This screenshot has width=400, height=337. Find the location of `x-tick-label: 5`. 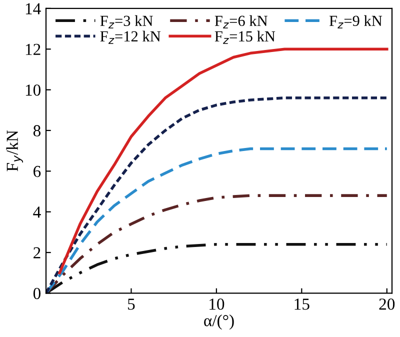

x-tick-label: 5 is located at coordinates (131, 304).